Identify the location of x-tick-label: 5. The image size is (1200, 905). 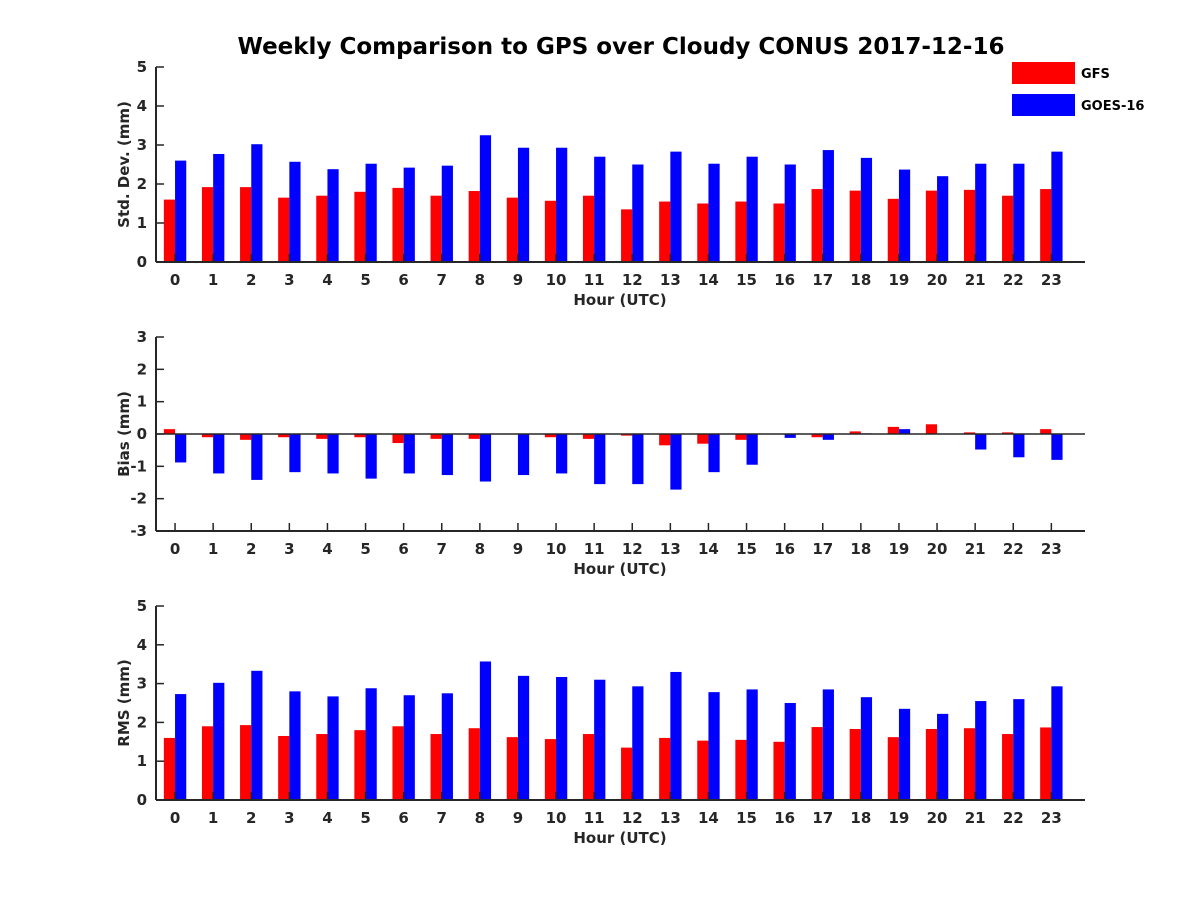
(365, 818).